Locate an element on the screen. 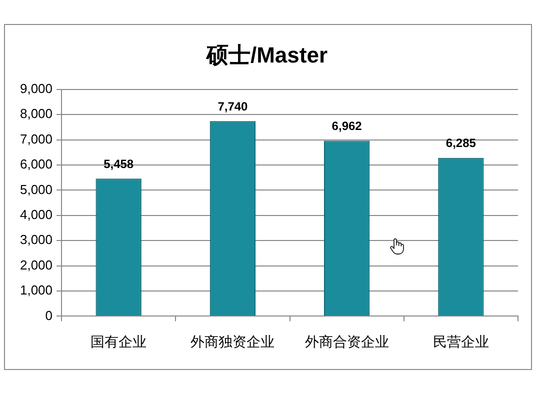 This screenshot has width=536, height=402. y-tick-label: 1,000 is located at coordinates (36, 290).